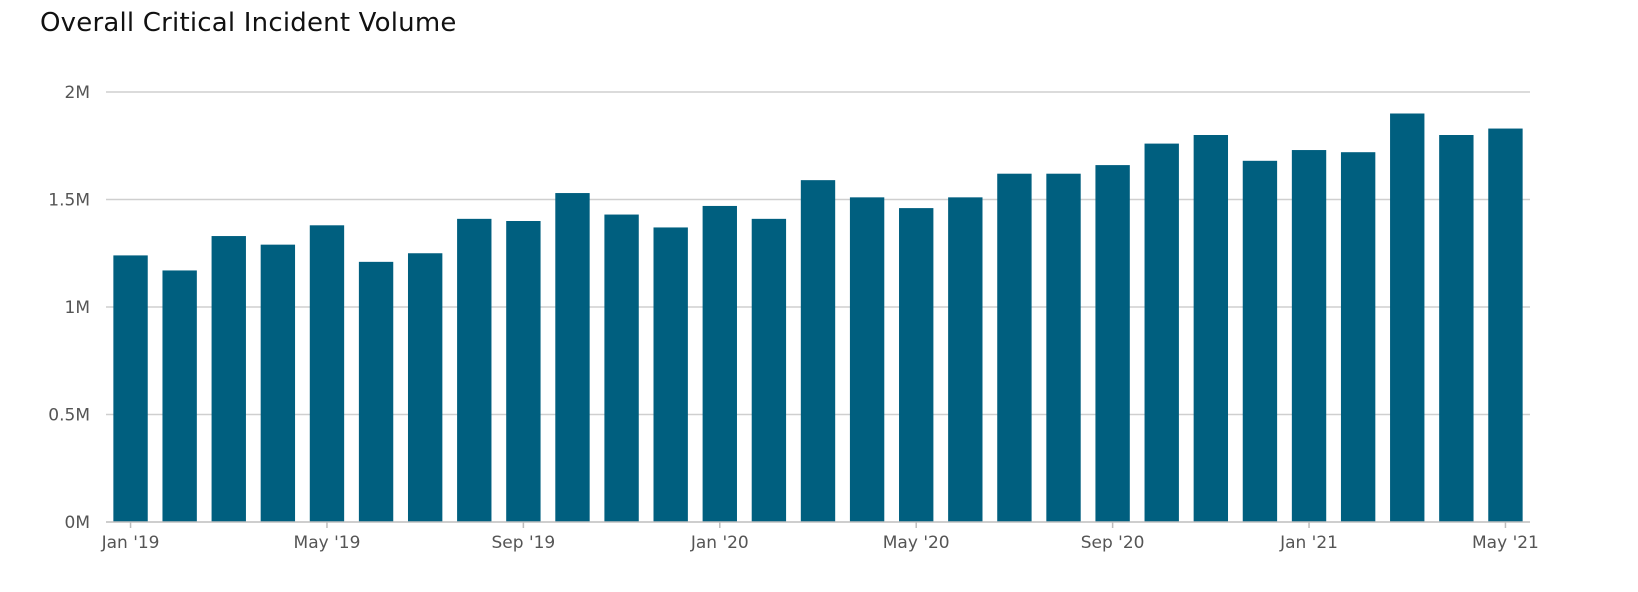  What do you see at coordinates (77, 308) in the screenshot?
I see `y-tick-label: 1M` at bounding box center [77, 308].